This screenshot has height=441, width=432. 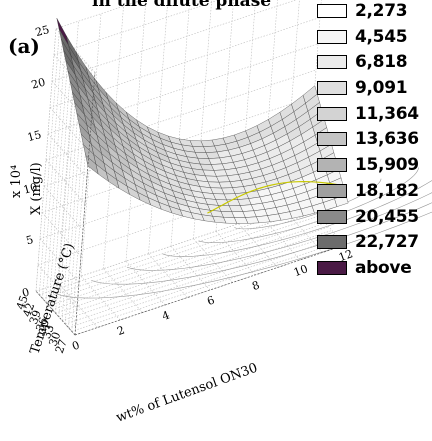 What do you see at coordinates (381, 88) in the screenshot?
I see `legend-label: 9,091` at bounding box center [381, 88].